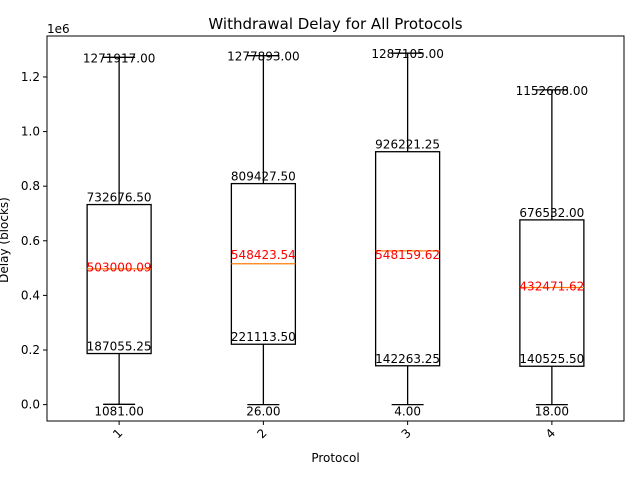  What do you see at coordinates (119, 347) in the screenshot?
I see `q1-label: 187055.25` at bounding box center [119, 347].